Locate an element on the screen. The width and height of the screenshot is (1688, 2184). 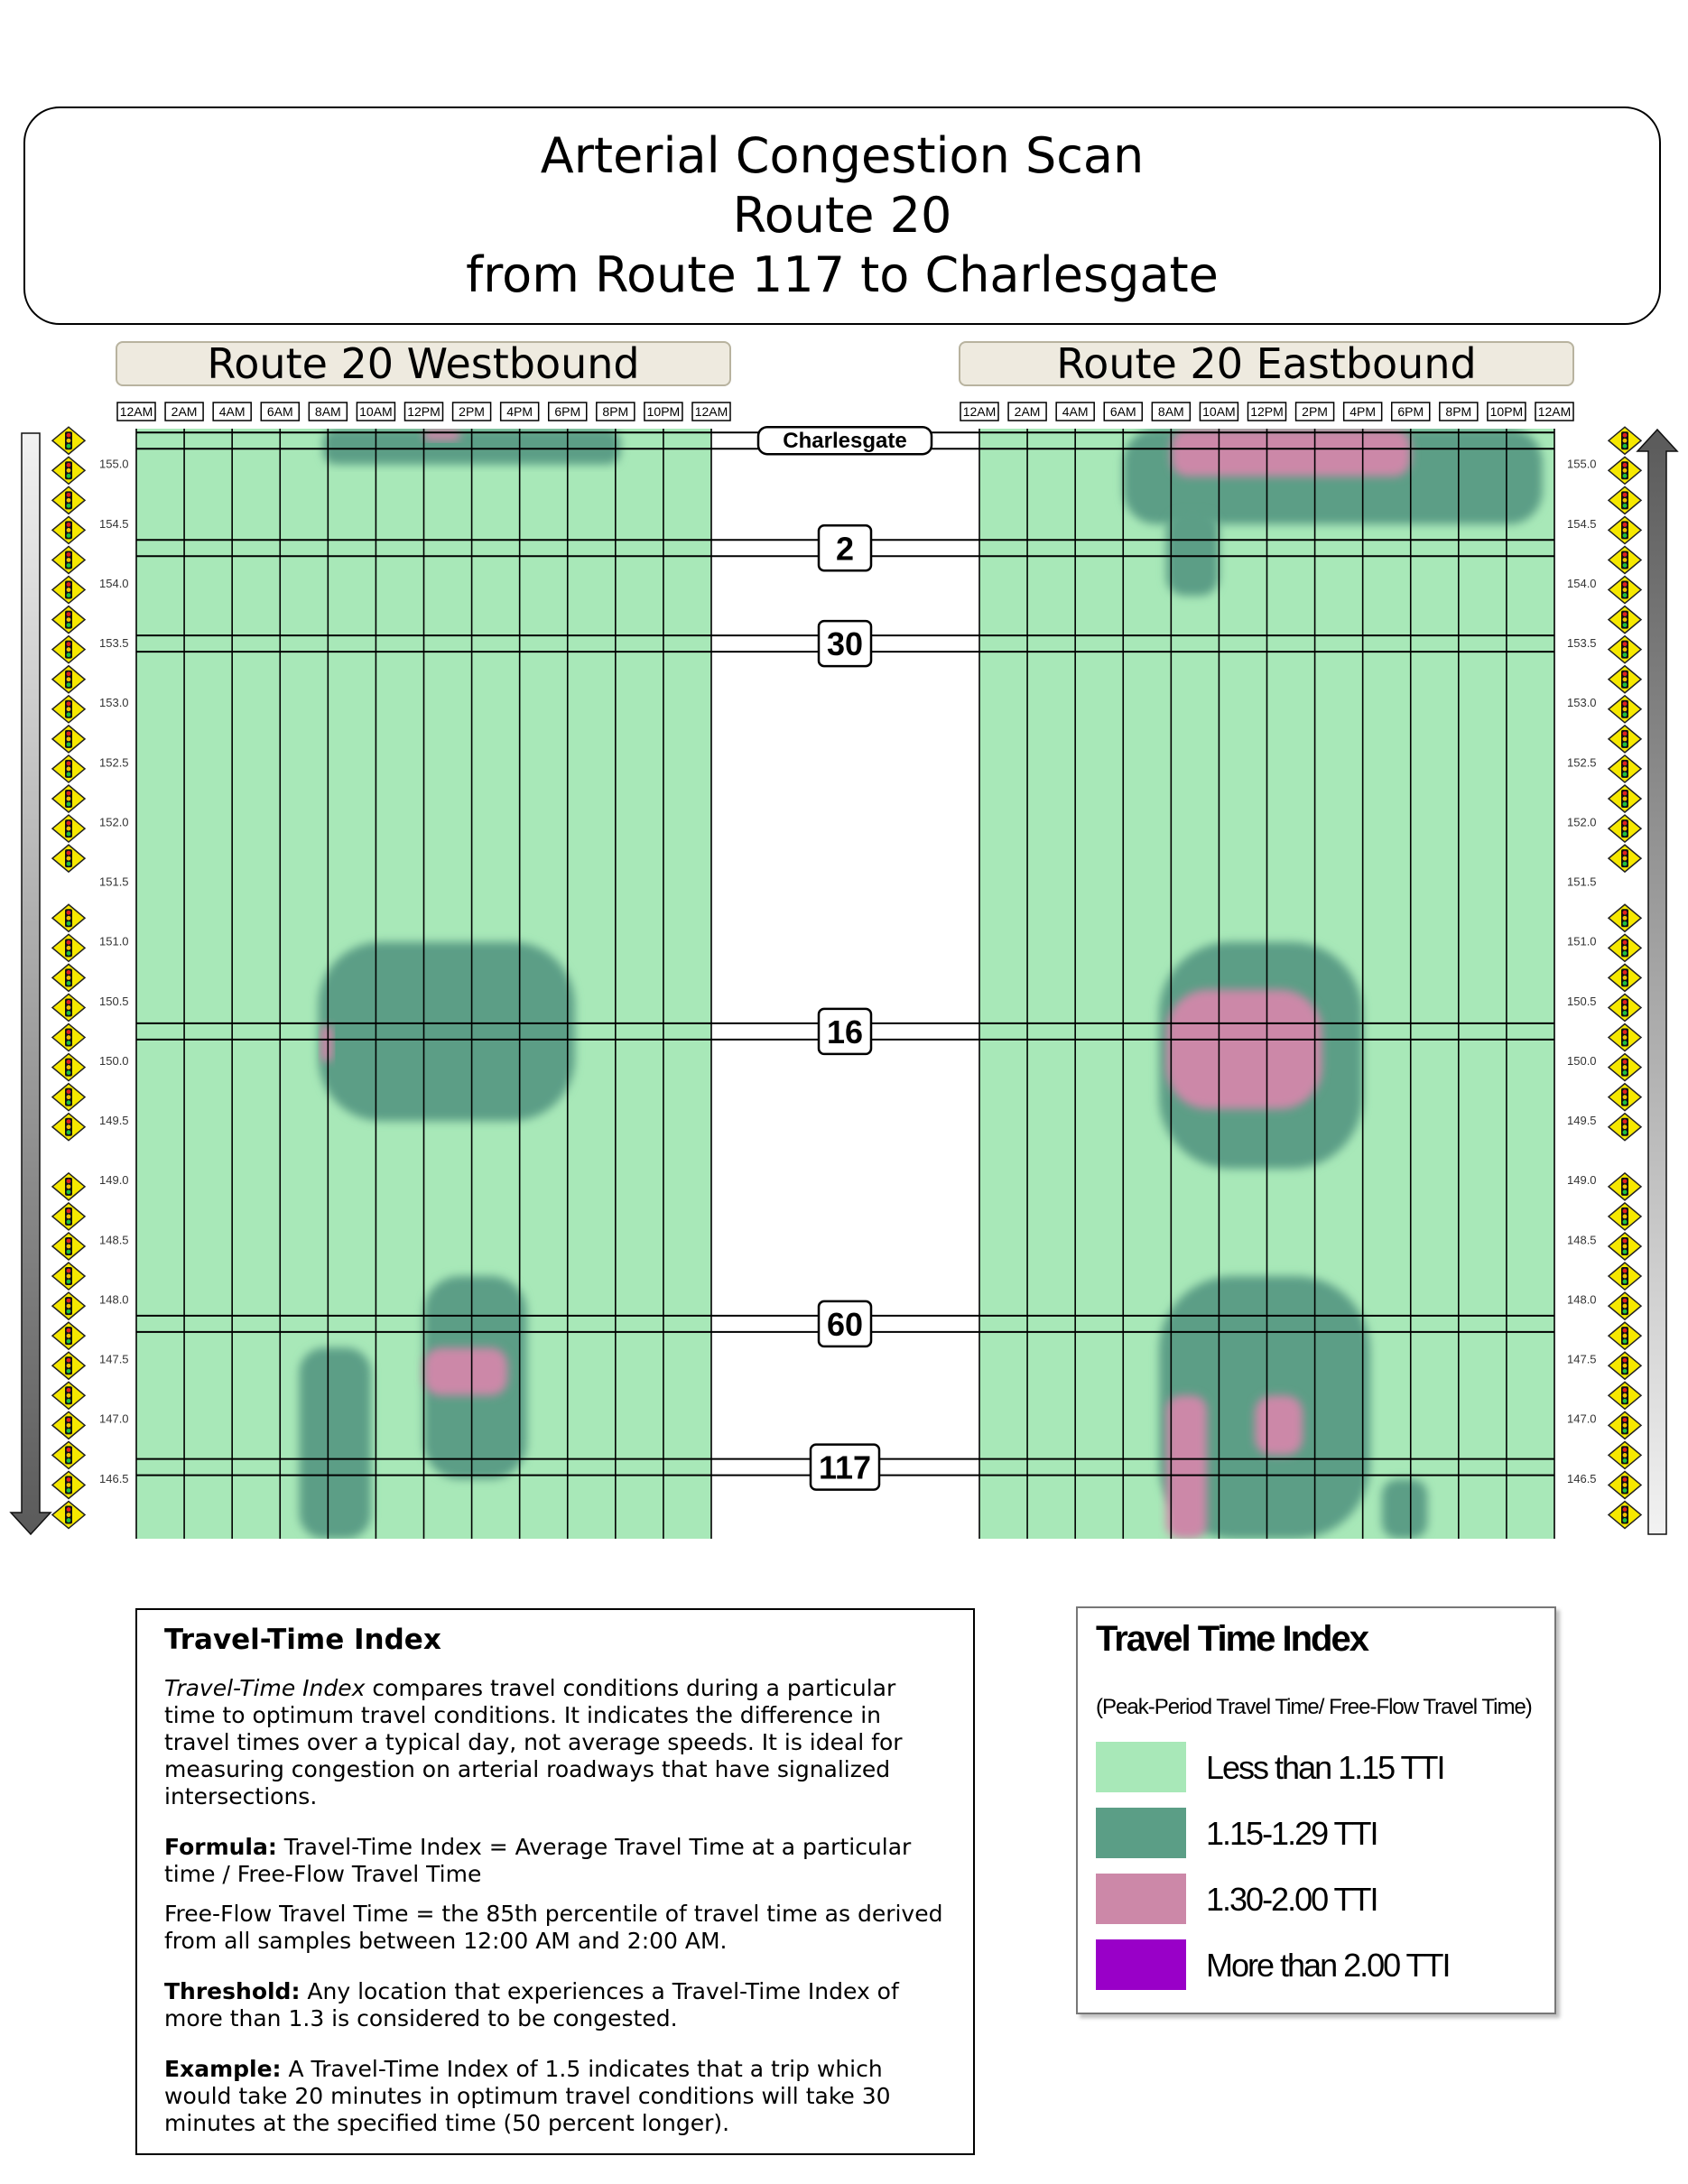
page-title: Arterial Congestion Scan is located at coordinates (843, 155).